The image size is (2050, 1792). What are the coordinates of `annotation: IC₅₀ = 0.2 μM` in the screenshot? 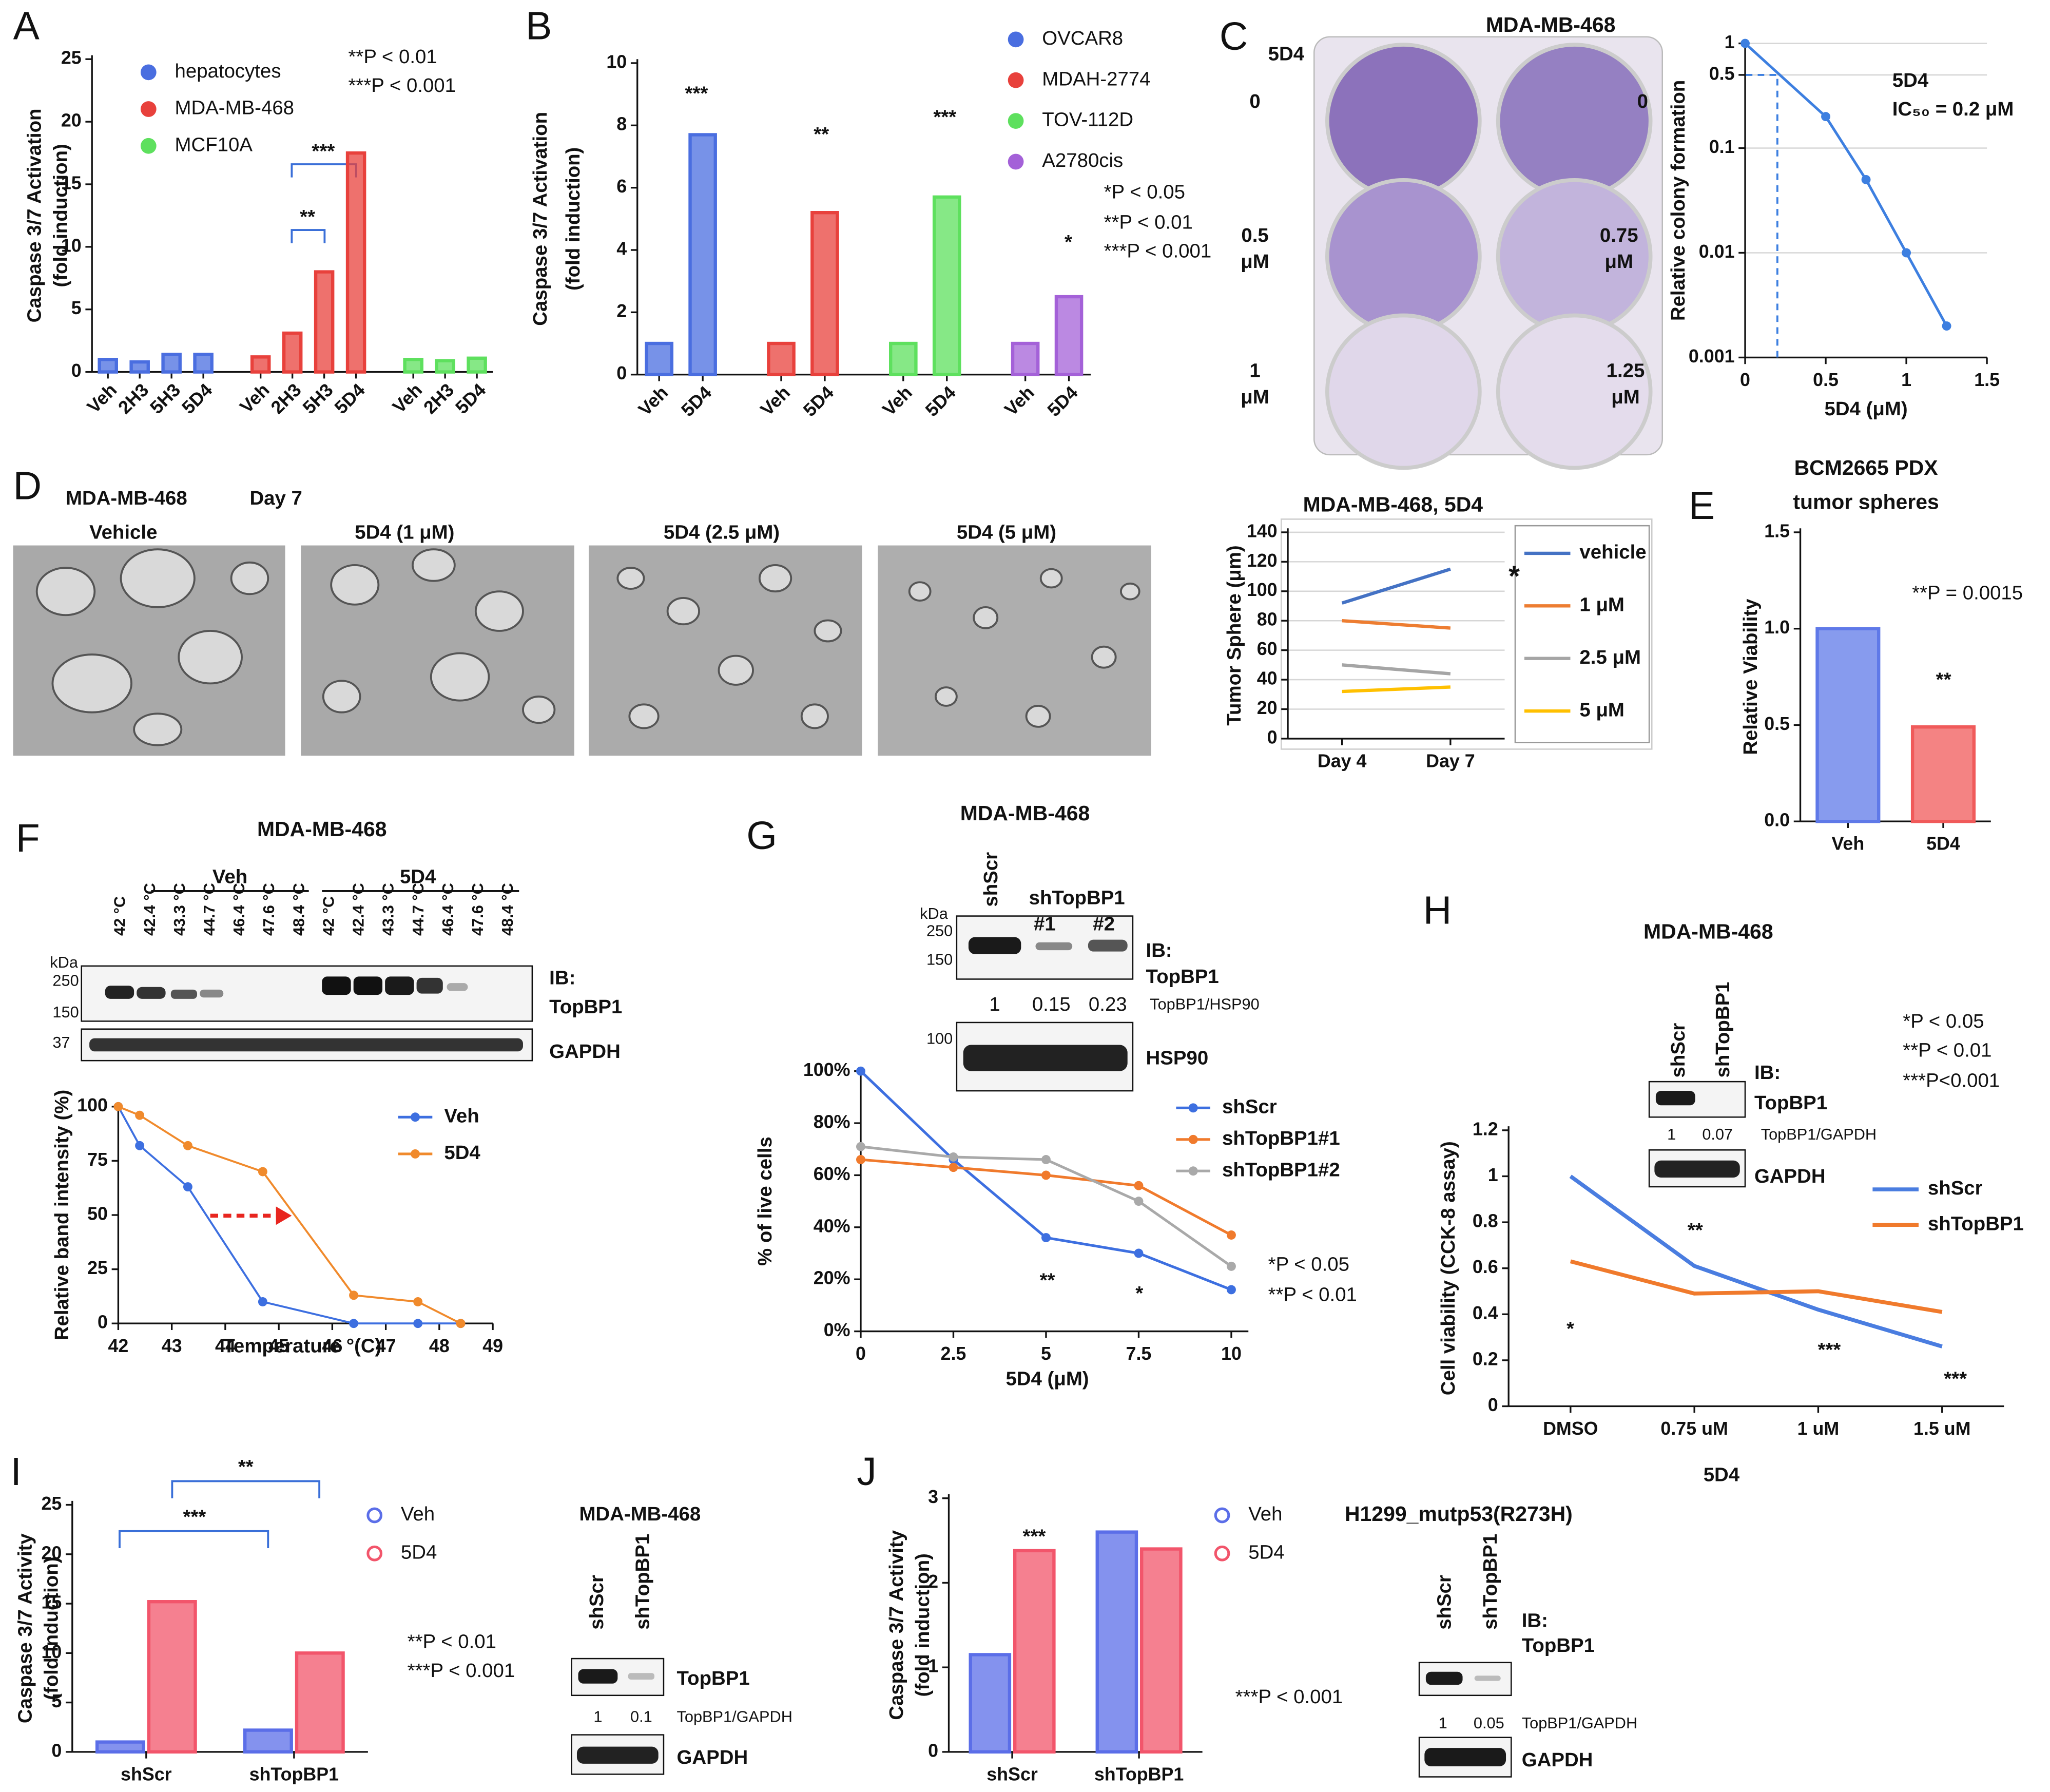 It's located at (1953, 109).